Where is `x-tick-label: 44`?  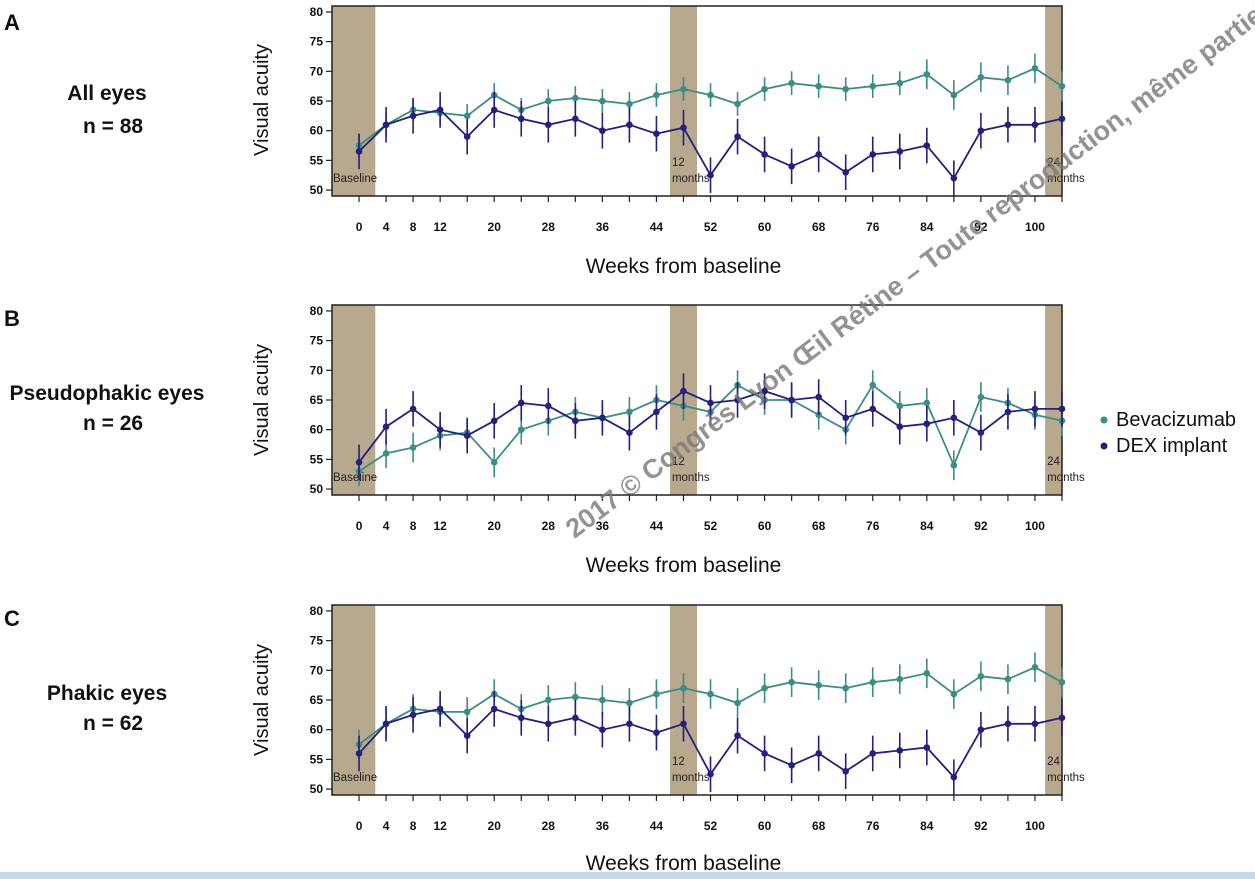
x-tick-label: 44 is located at coordinates (657, 526).